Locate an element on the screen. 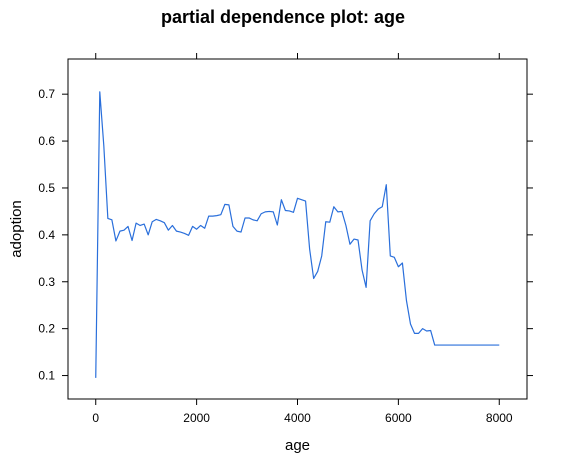 The image size is (567, 467). x-tick-label: 4000 is located at coordinates (297, 418).